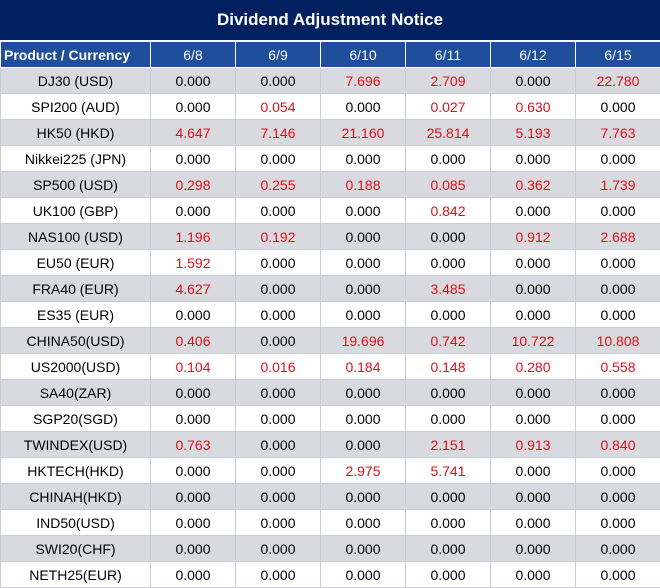 The height and width of the screenshot is (588, 660). What do you see at coordinates (76, 497) in the screenshot?
I see `product-cell: CHINAH(HKD)` at bounding box center [76, 497].